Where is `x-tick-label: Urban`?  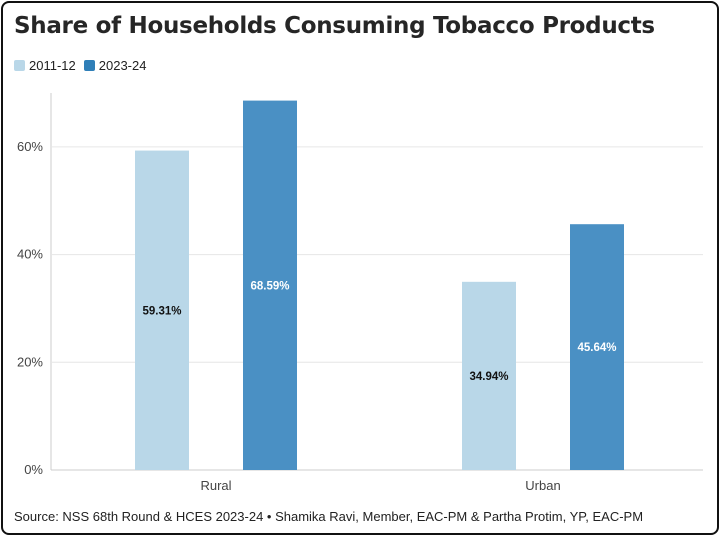 x-tick-label: Urban is located at coordinates (542, 485).